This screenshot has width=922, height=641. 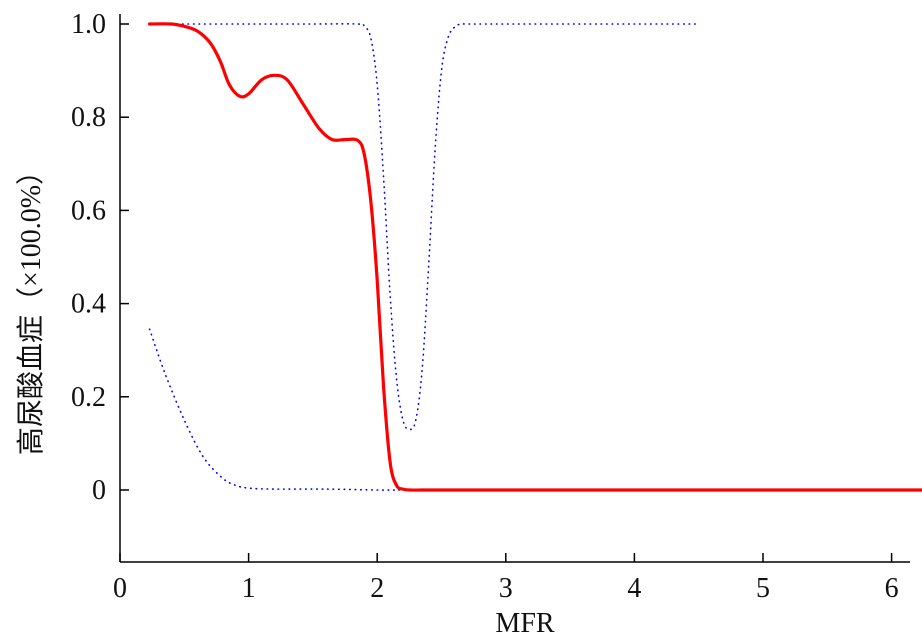 What do you see at coordinates (377, 588) in the screenshot?
I see `x-tick-label: 2` at bounding box center [377, 588].